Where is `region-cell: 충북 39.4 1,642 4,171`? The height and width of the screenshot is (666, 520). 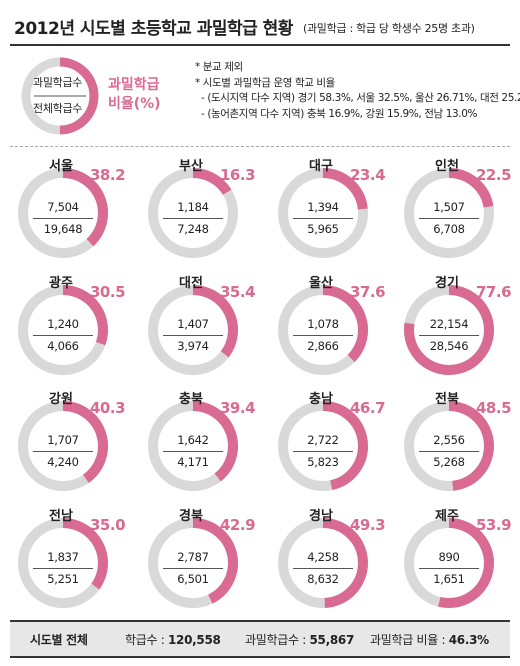
region-cell: 충북 39.4 1,642 4,171 is located at coordinates (201, 440).